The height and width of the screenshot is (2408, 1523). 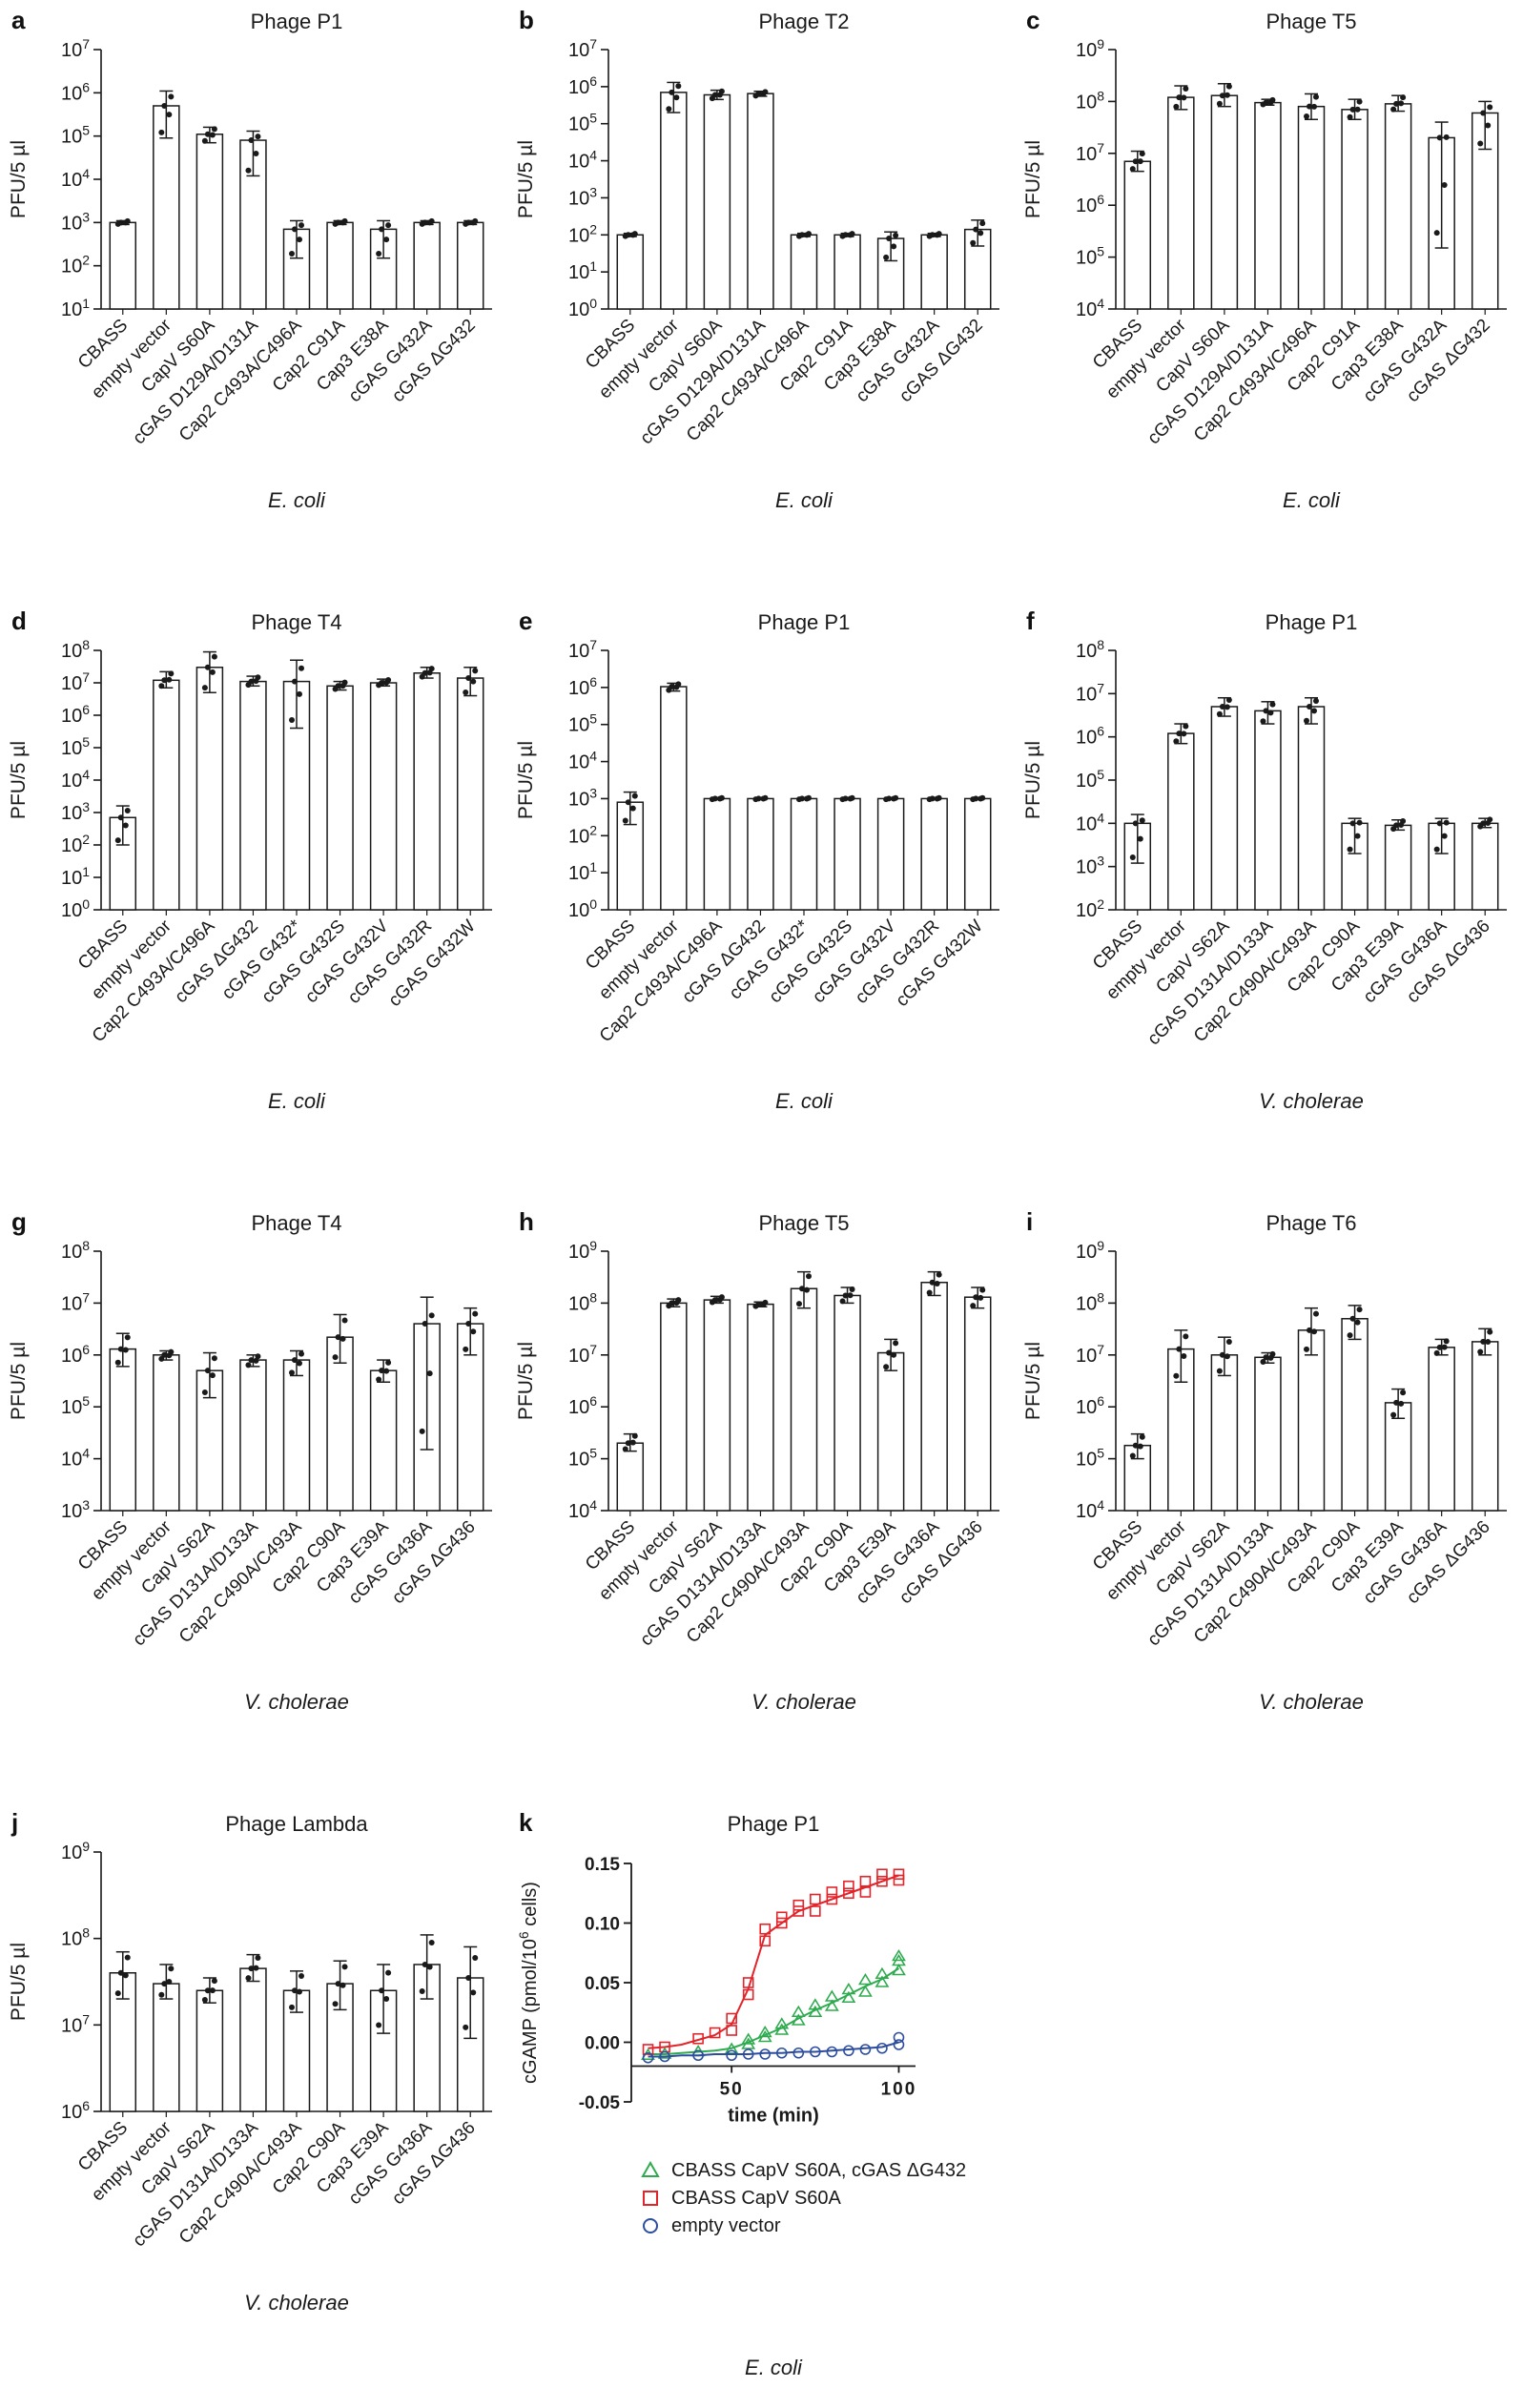 What do you see at coordinates (1311, 21) in the screenshot?
I see `panel-title: Phage T5` at bounding box center [1311, 21].